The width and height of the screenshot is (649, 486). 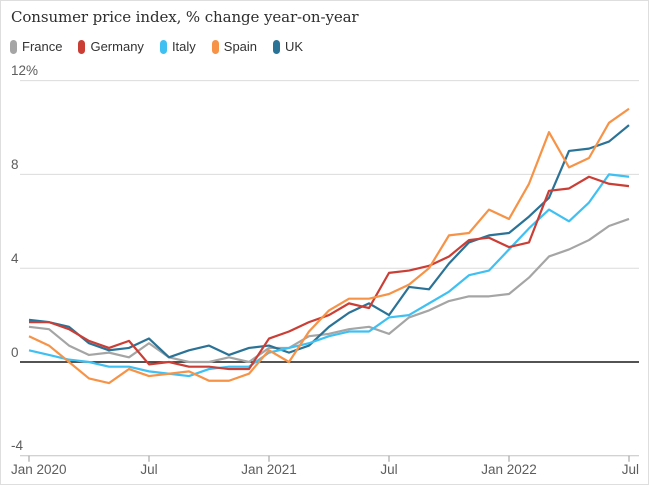 I want to click on legend-swatch-spain, so click(x=215, y=47).